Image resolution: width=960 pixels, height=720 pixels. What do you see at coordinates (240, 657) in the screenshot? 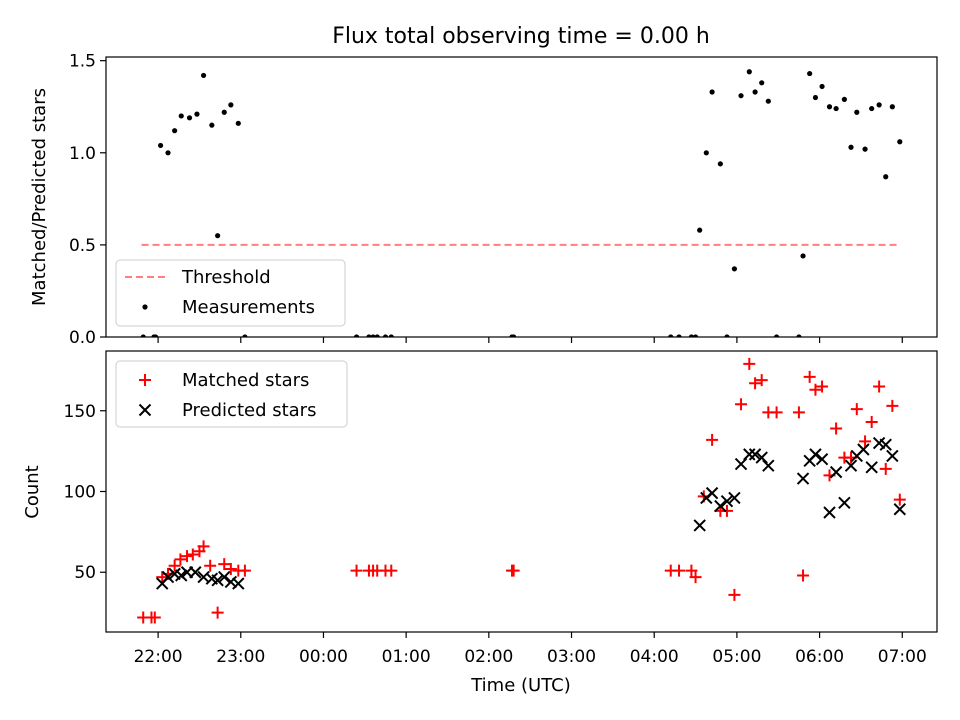
I see `x-tick-label: 23:00` at bounding box center [240, 657].